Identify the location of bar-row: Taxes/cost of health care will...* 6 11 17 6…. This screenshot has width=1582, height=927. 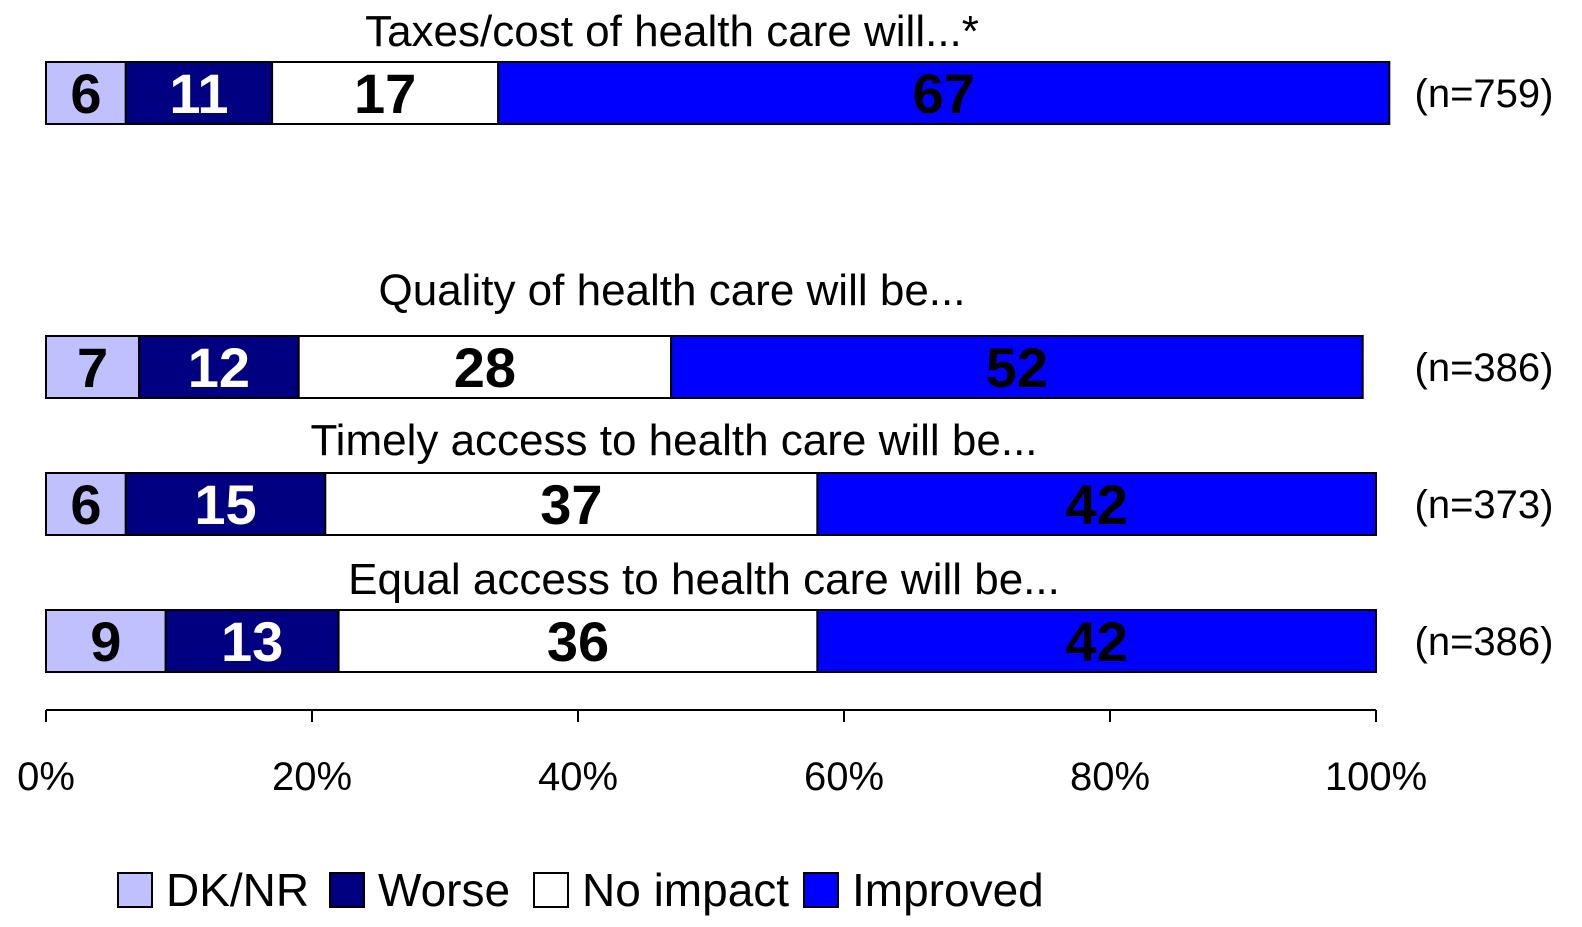
(799, 66).